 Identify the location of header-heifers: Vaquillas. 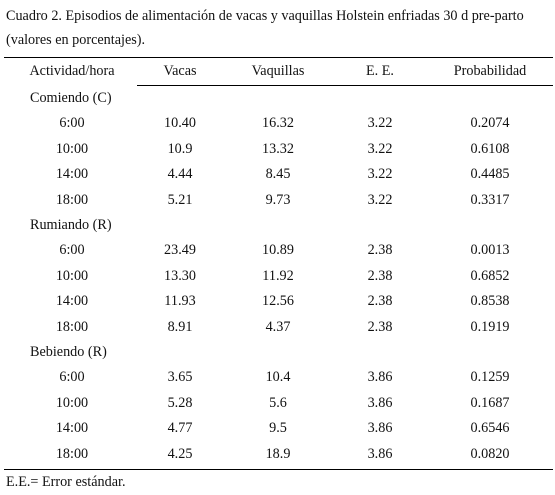
(278, 71).